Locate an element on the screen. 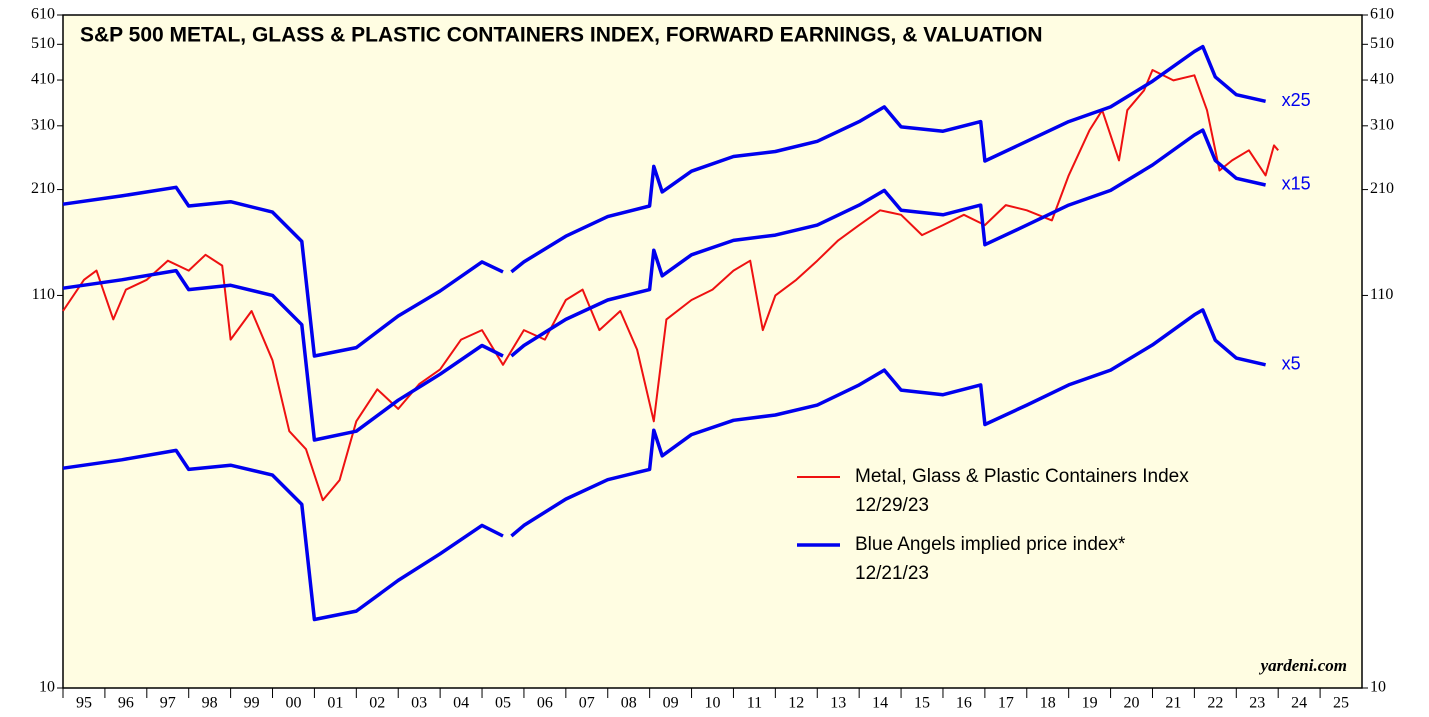  annotation: x5 is located at coordinates (1291, 364).